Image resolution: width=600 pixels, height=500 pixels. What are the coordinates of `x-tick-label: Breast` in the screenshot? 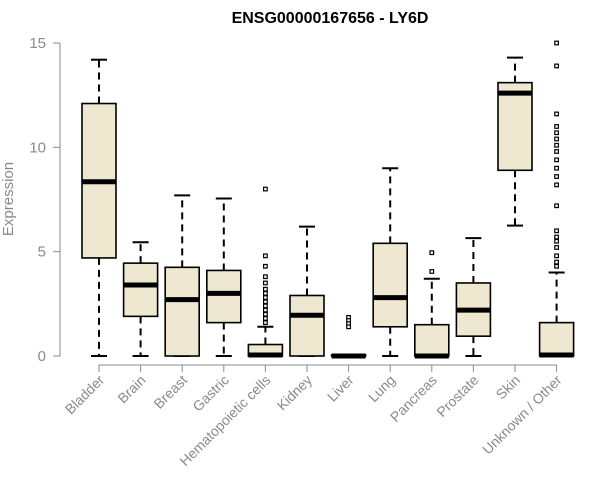 It's located at (170, 392).